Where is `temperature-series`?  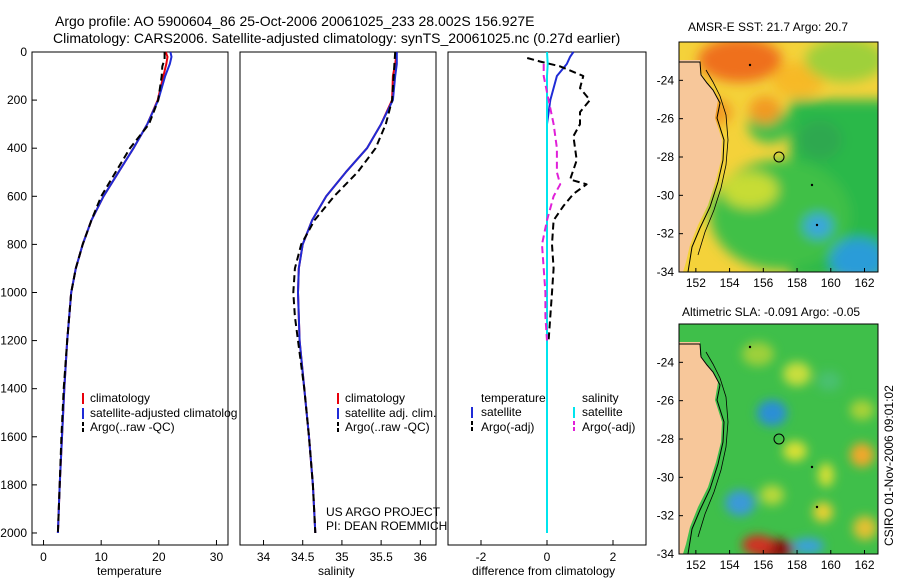 temperature-series is located at coordinates (114, 292).